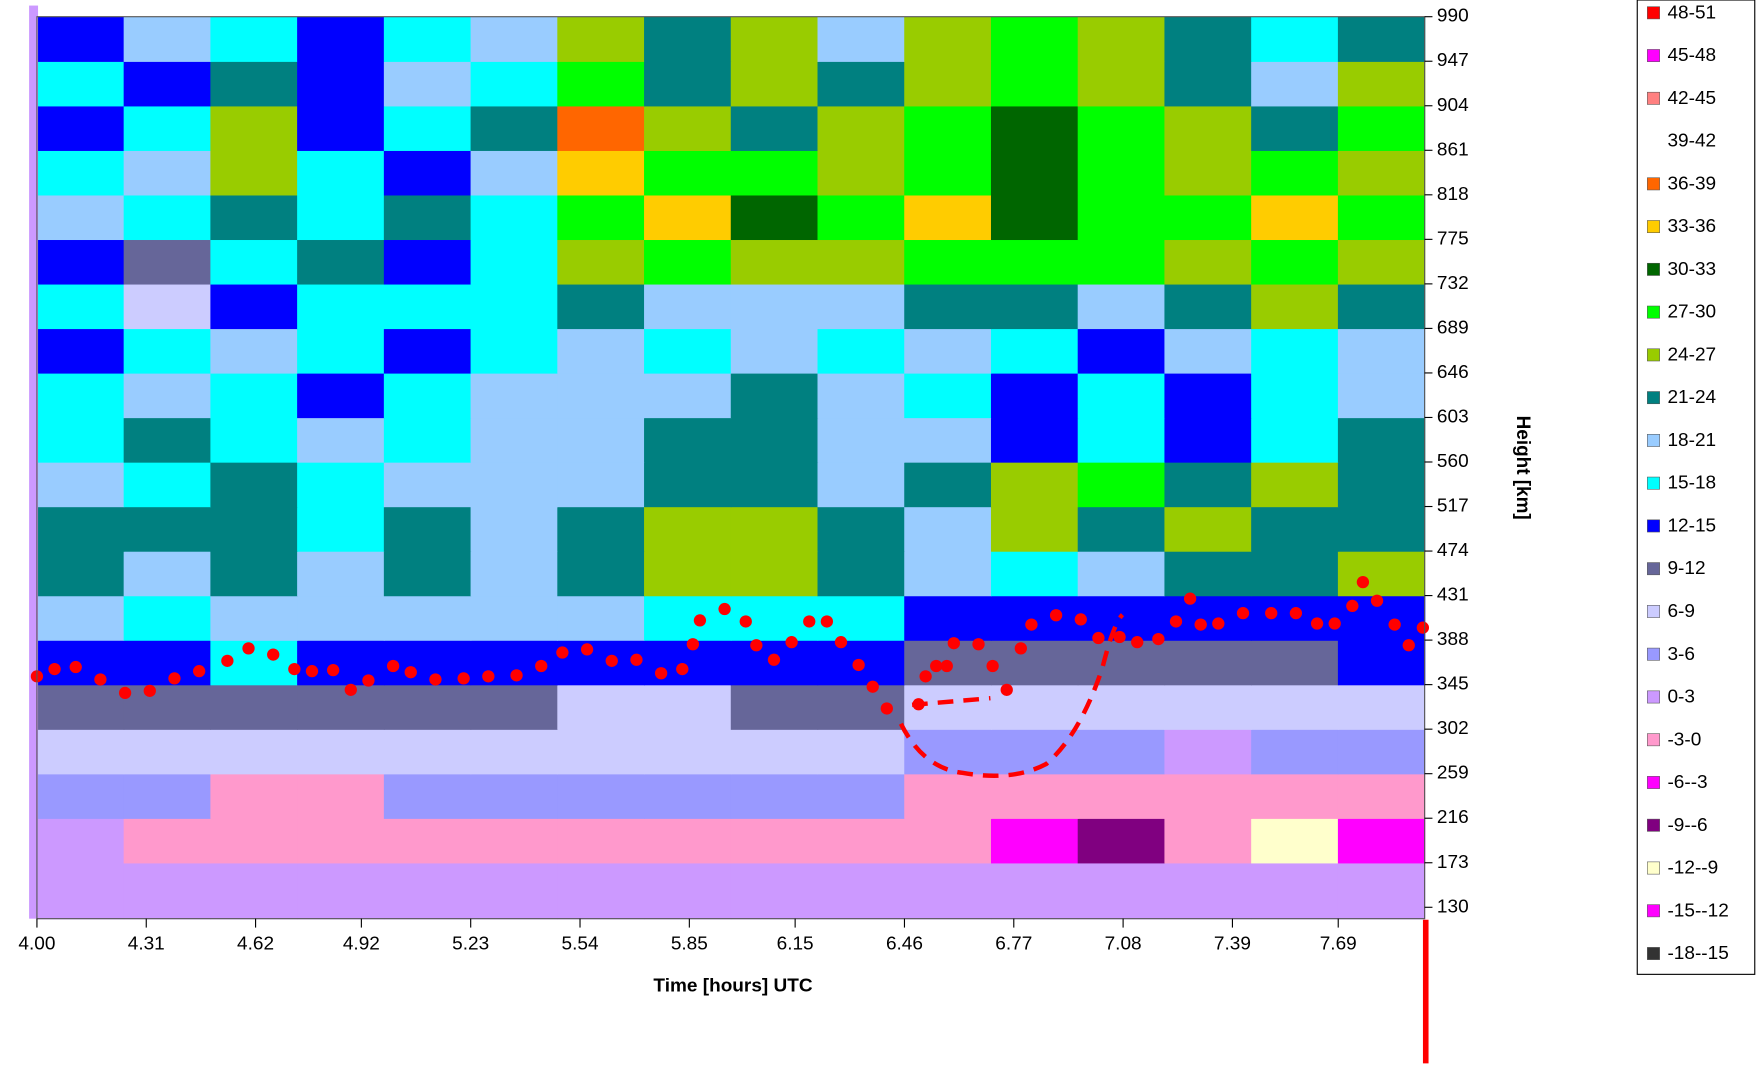 This screenshot has width=1757, height=1069. I want to click on y-tick-label: 216, so click(1453, 817).